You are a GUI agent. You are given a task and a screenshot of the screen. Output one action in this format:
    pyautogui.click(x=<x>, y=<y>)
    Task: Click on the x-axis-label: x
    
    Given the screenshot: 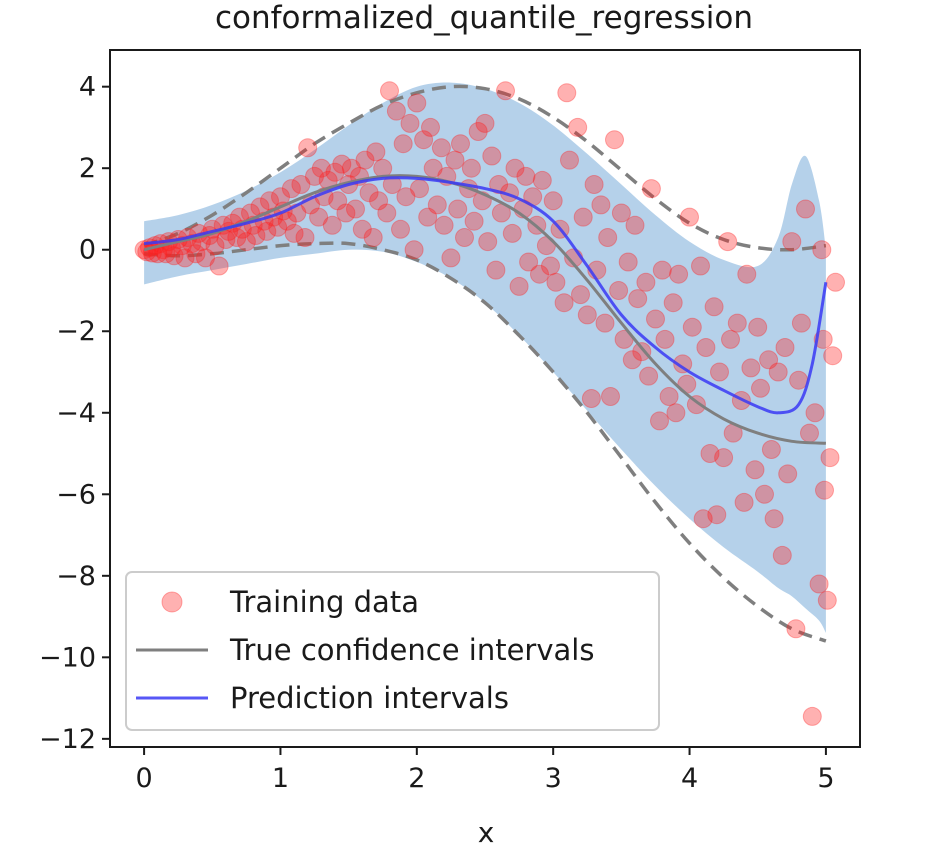 What is the action you would take?
    pyautogui.click(x=486, y=832)
    